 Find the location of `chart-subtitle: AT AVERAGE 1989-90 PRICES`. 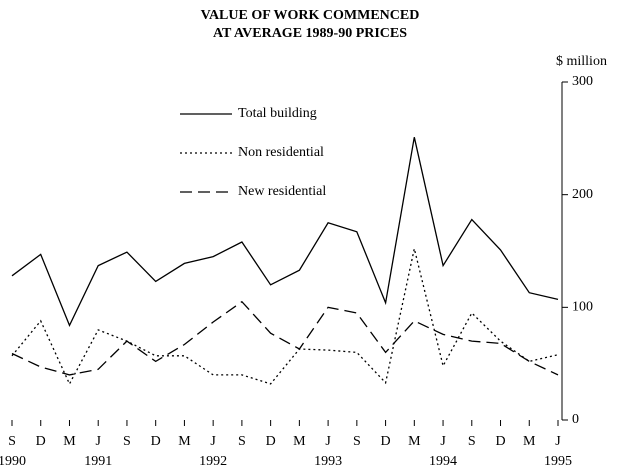

chart-subtitle: AT AVERAGE 1989-90 PRICES is located at coordinates (310, 33).